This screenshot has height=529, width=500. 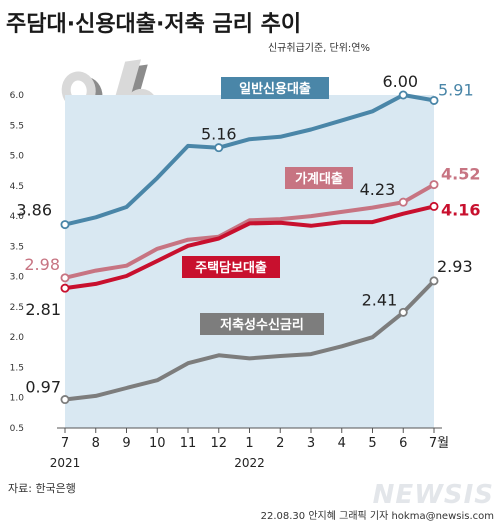 I want to click on data-label: 2.93, so click(x=455, y=266).